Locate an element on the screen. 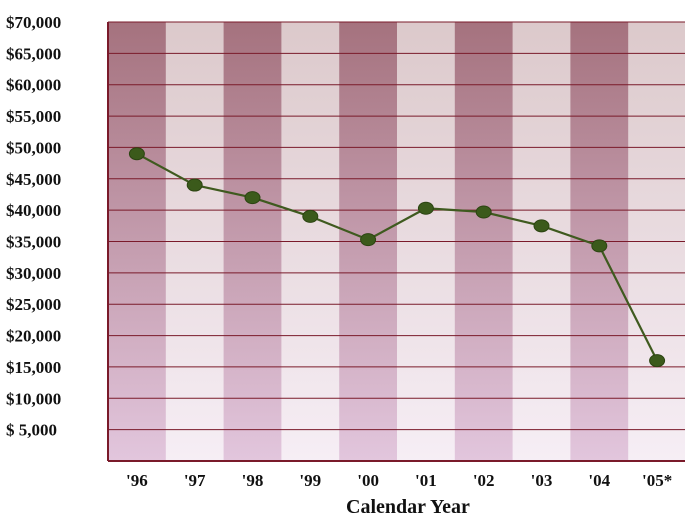  y-tick-label: $ 5,000 is located at coordinates (31, 430).